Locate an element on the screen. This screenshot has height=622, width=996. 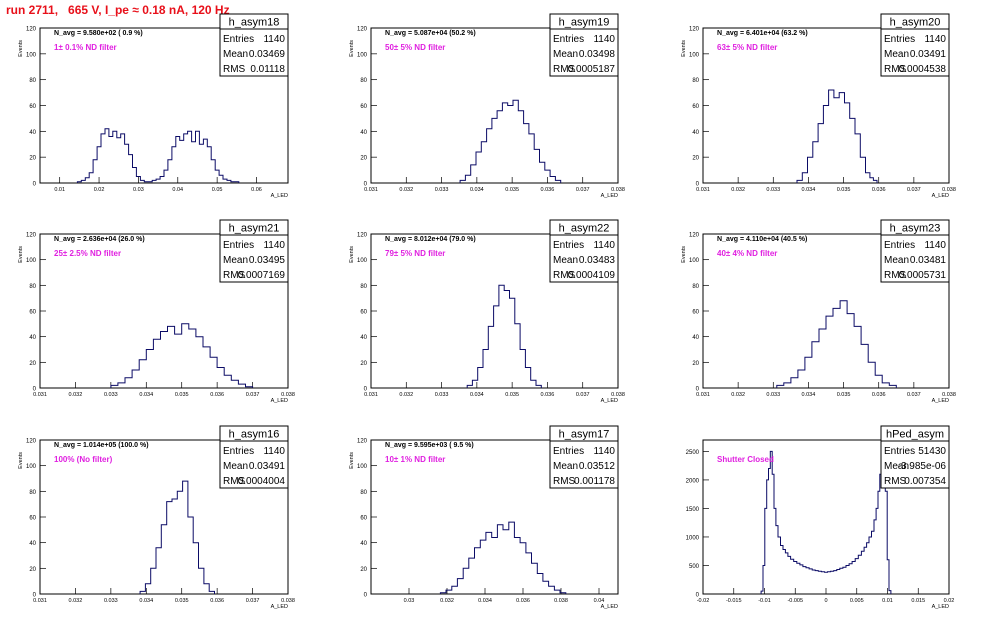
stats-value-rms: 0.0005731 is located at coordinates (923, 275).